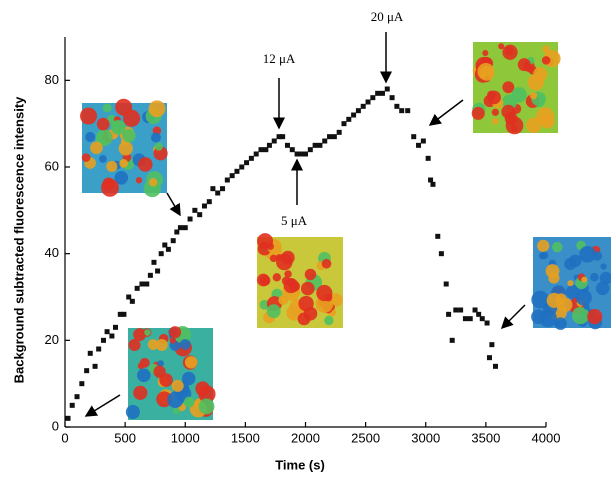 The width and height of the screenshot is (611, 486). What do you see at coordinates (425, 437) in the screenshot?
I see `x-tick-label: 3000` at bounding box center [425, 437].